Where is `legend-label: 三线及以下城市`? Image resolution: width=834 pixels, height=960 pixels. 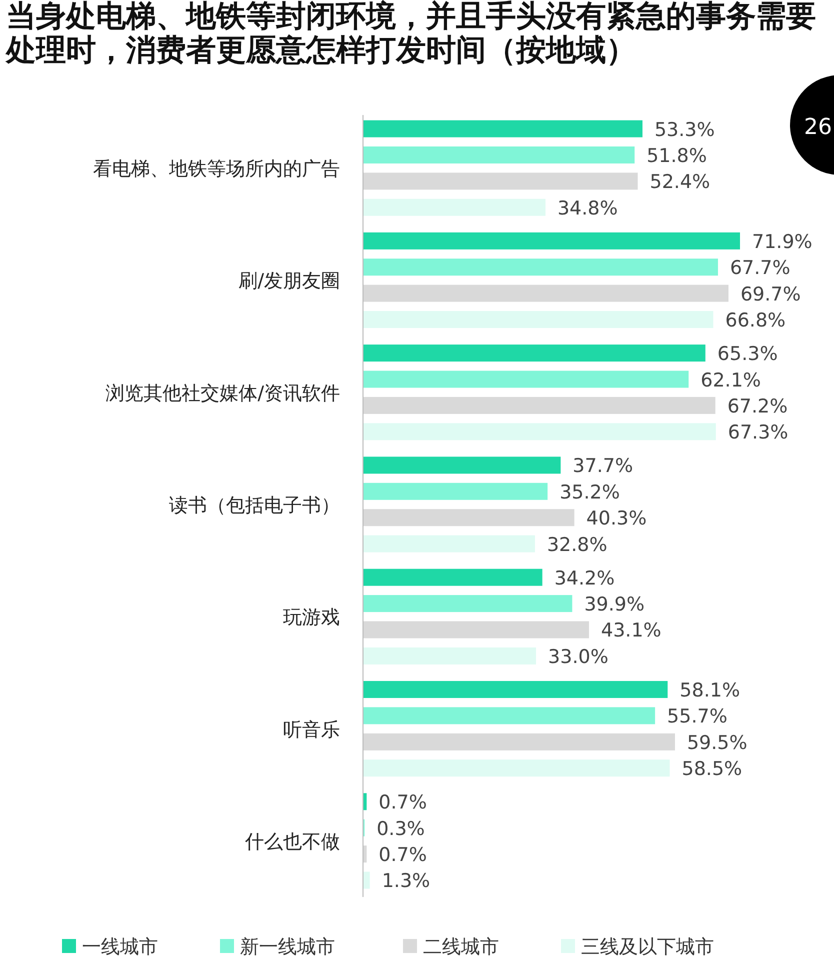 legend-label: 三线及以下城市 is located at coordinates (647, 947).